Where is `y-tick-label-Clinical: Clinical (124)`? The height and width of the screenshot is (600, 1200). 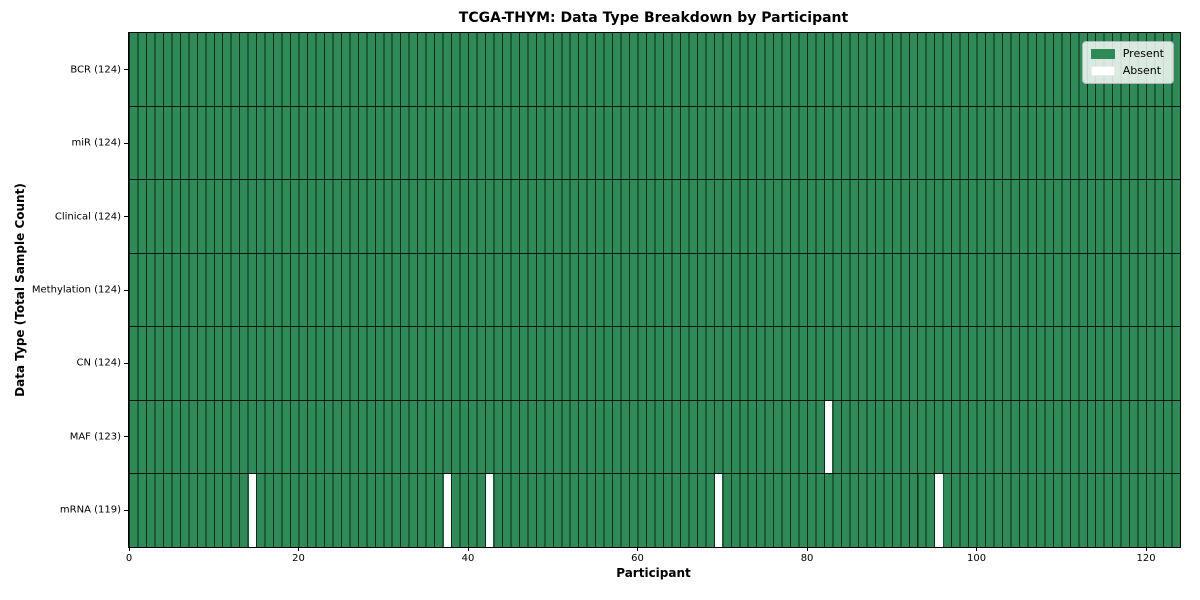
y-tick-label-Clinical: Clinical (124) is located at coordinates (87, 217).